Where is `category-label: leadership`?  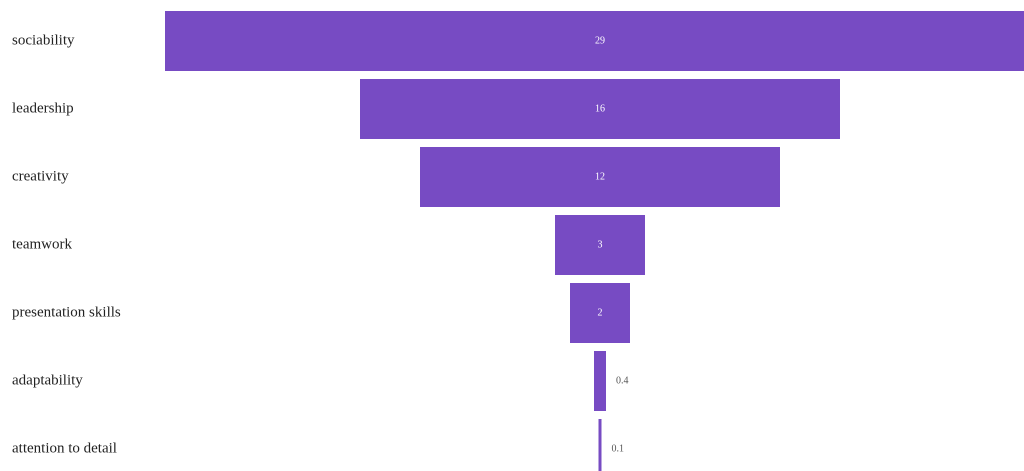
category-label: leadership is located at coordinates (43, 108).